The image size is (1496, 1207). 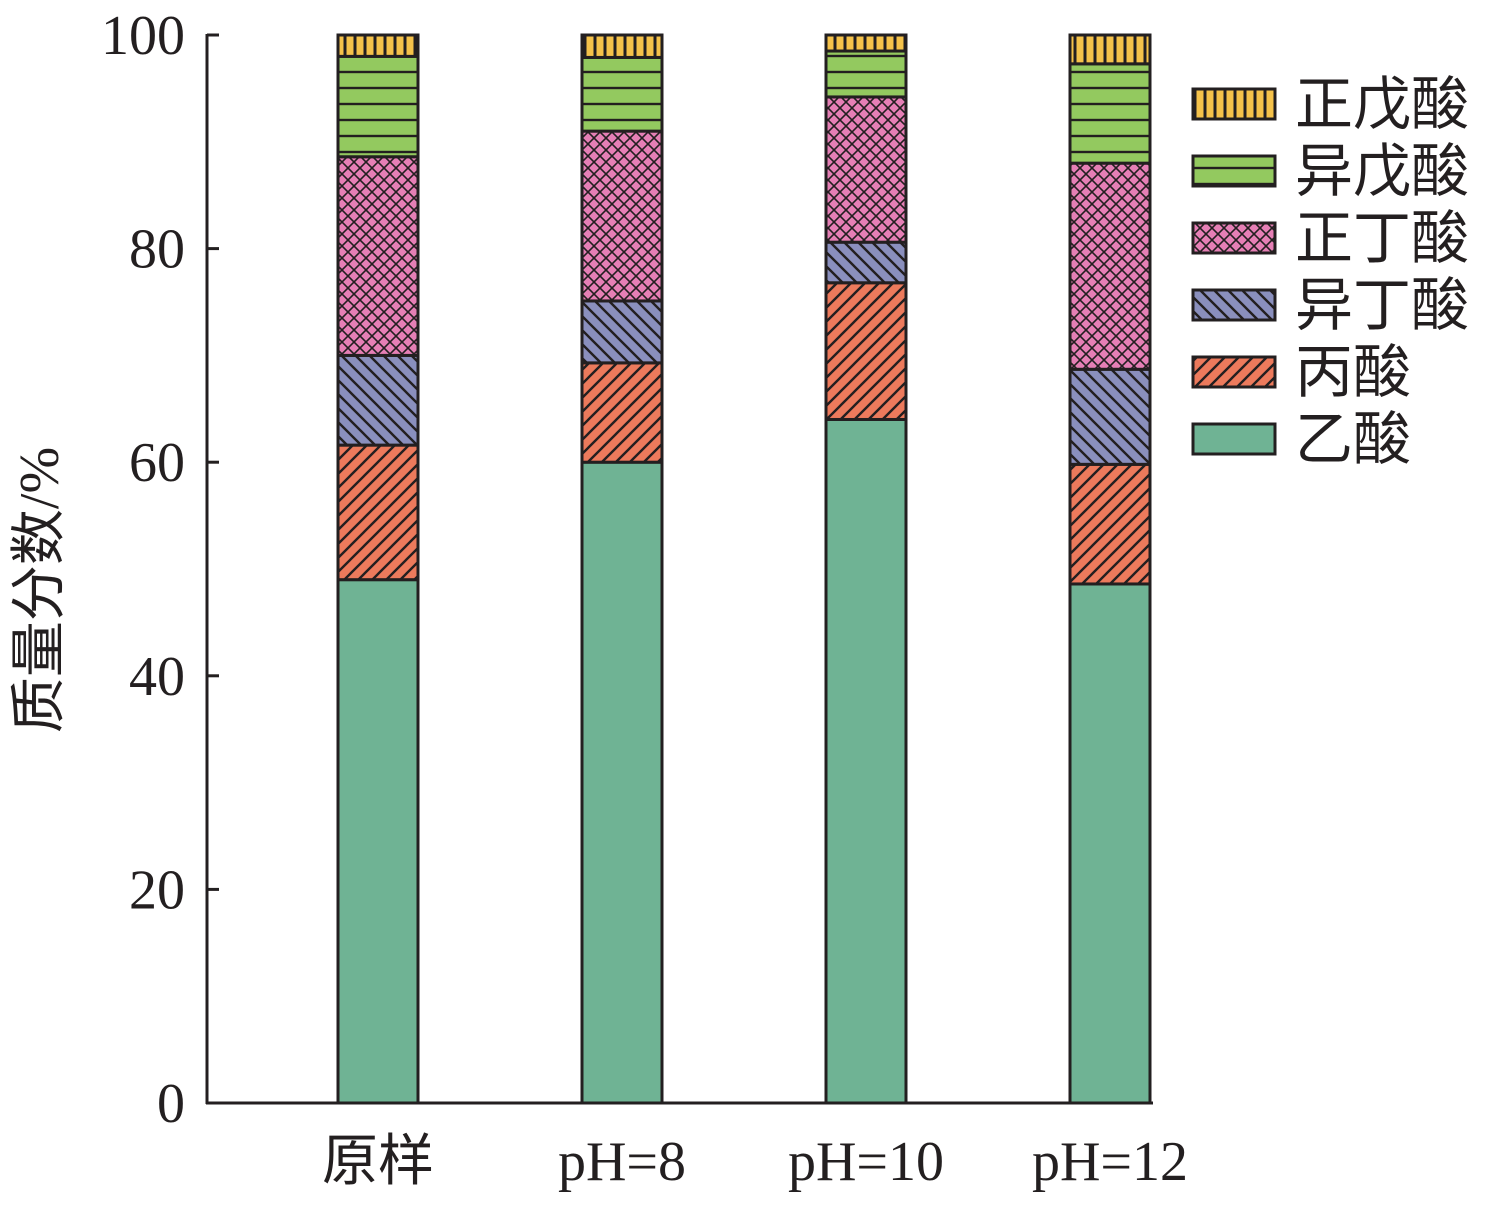 What do you see at coordinates (866, 1162) in the screenshot?
I see `x-tick-label: pH=10` at bounding box center [866, 1162].